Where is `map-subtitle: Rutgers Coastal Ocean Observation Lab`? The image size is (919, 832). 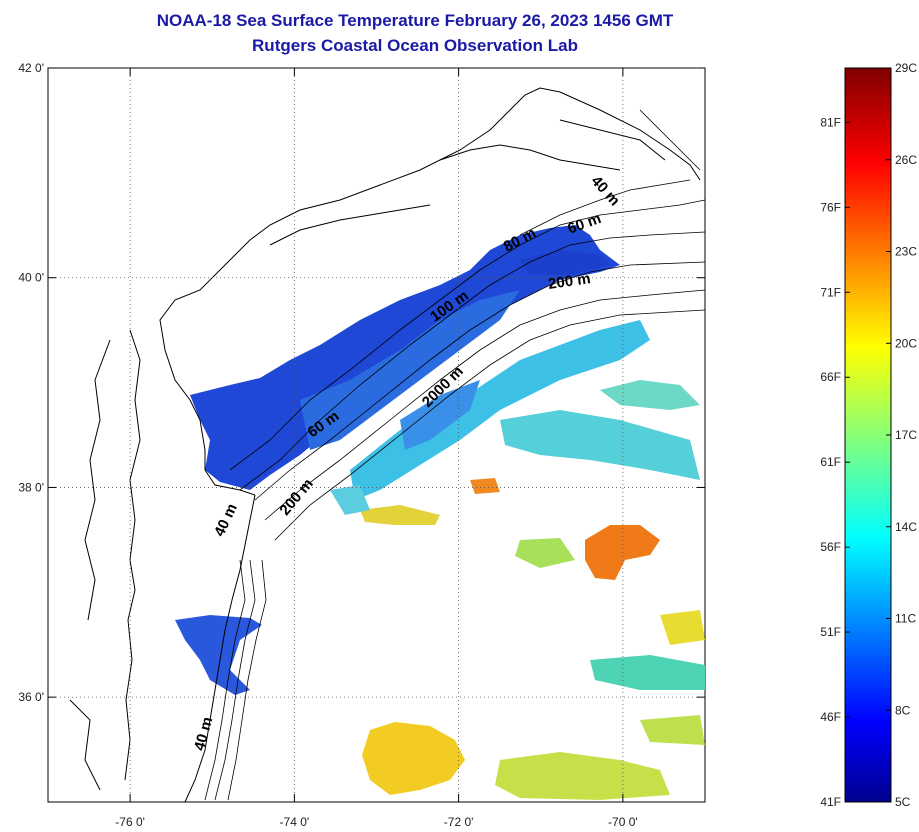
map-subtitle: Rutgers Coastal Ocean Observation Lab is located at coordinates (415, 45).